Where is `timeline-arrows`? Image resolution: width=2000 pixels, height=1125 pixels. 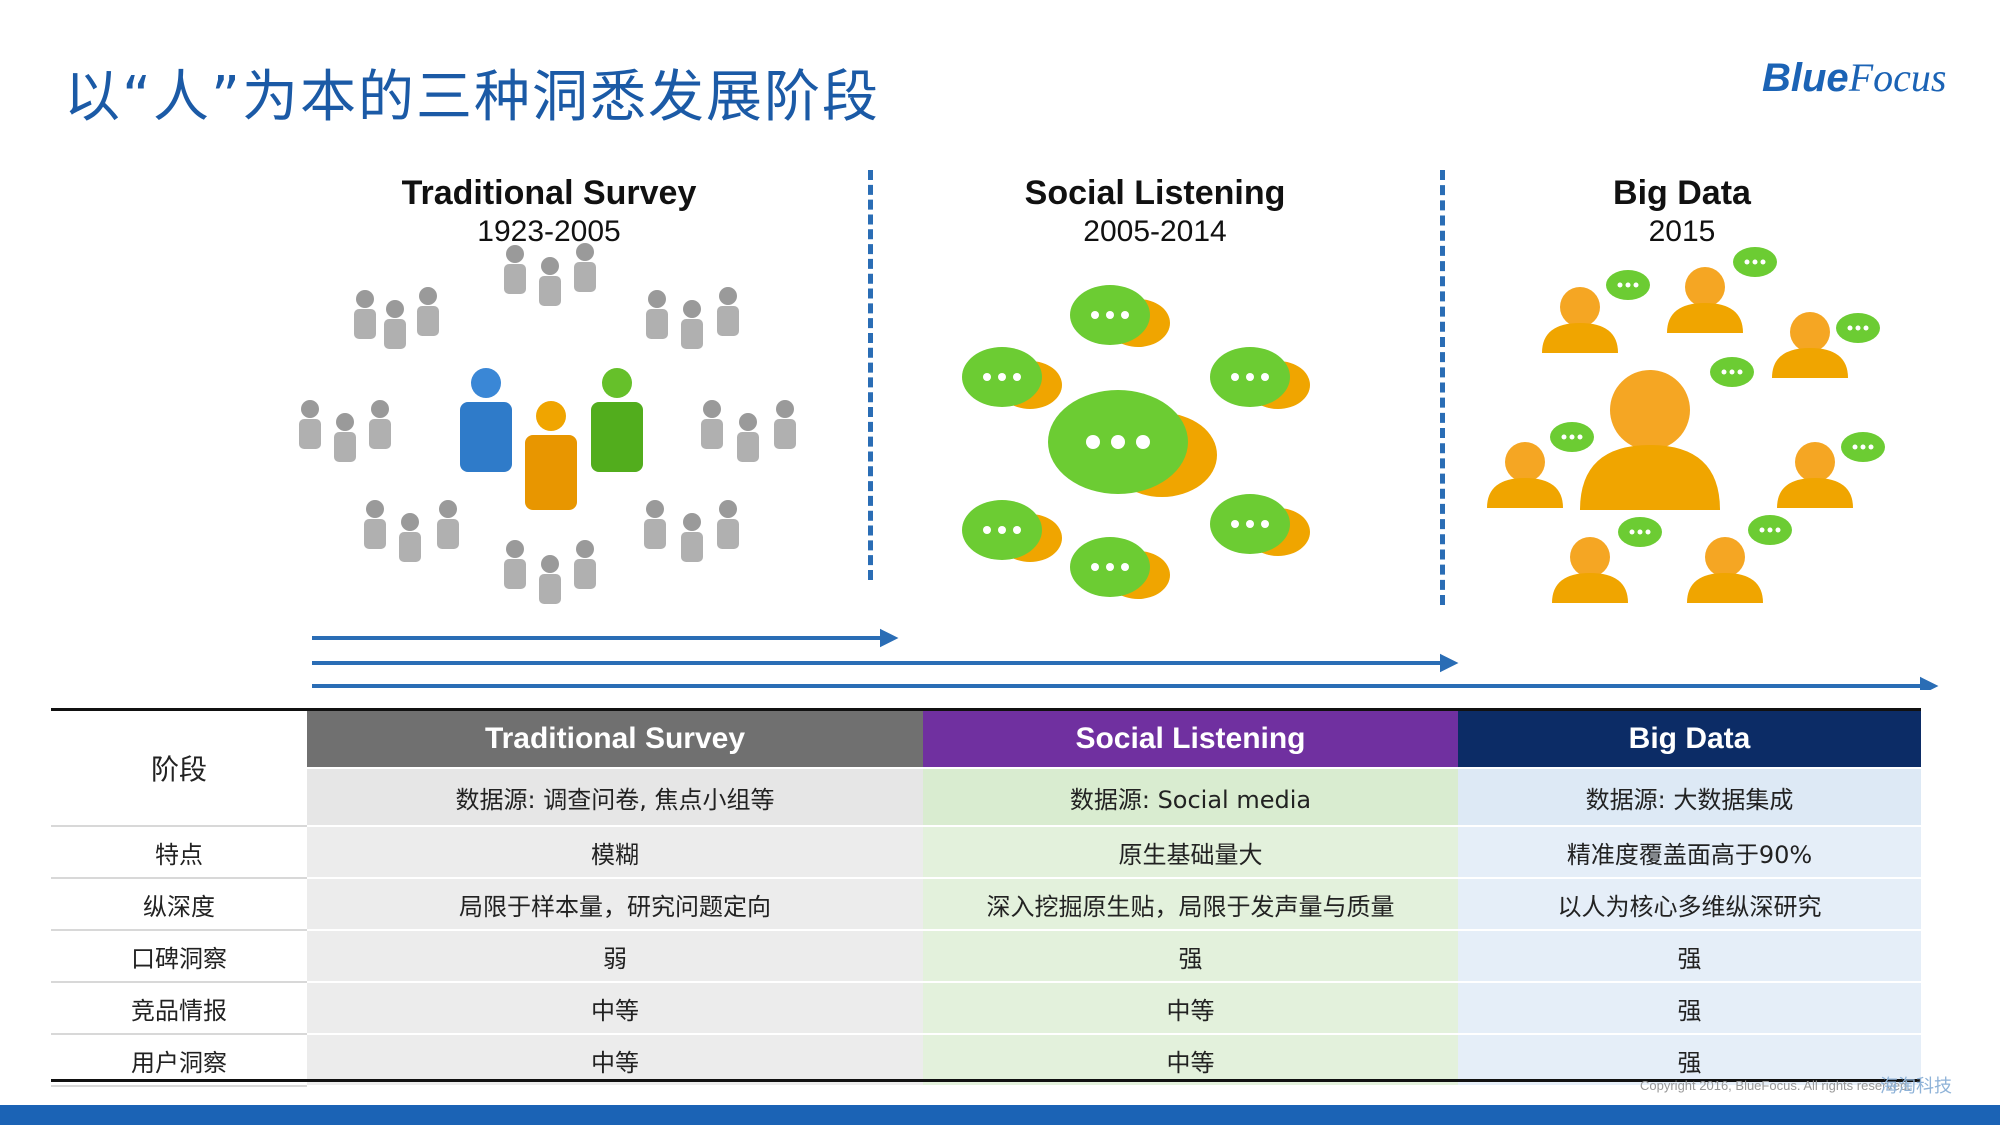
timeline-arrows is located at coordinates (1125, 659).